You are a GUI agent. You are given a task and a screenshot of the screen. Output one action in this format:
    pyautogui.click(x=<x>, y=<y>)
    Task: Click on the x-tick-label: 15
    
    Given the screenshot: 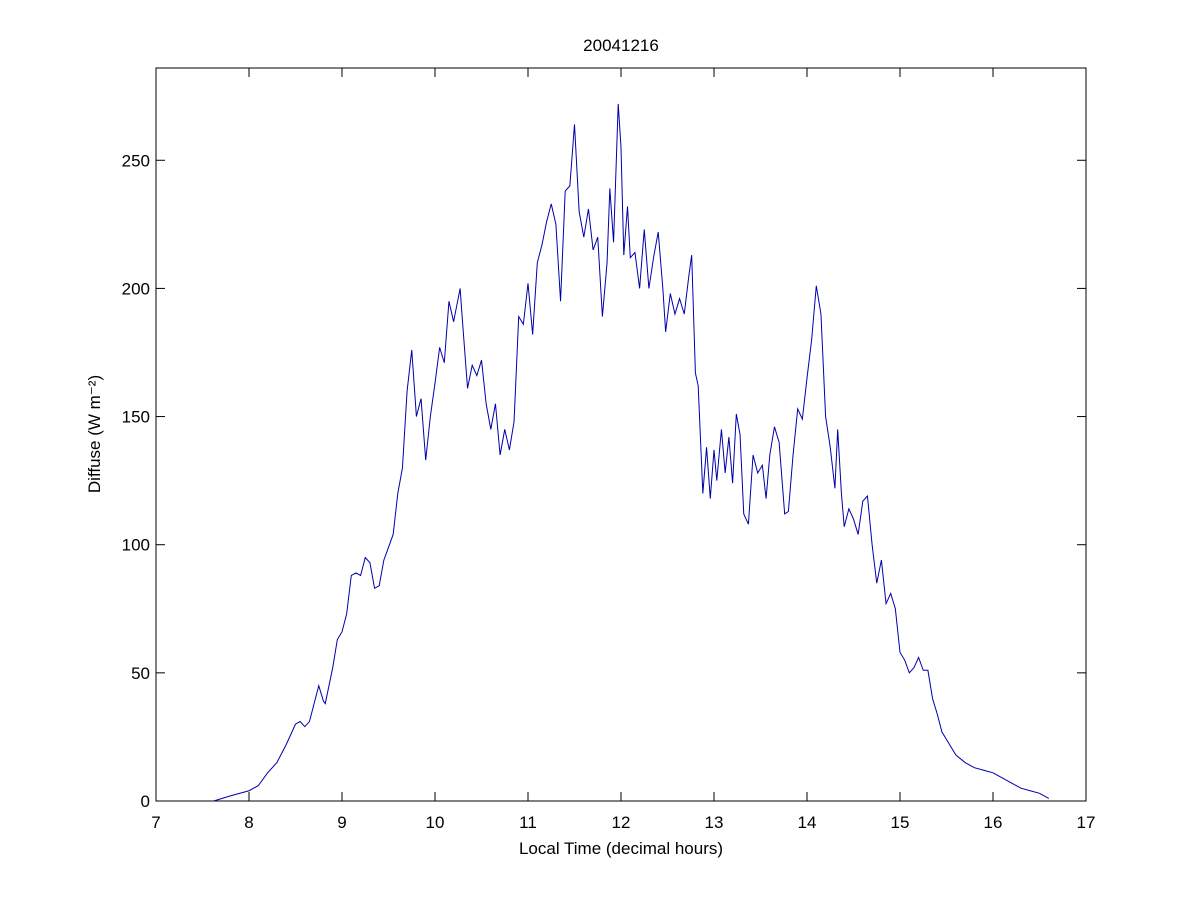 What is the action you would take?
    pyautogui.click(x=900, y=822)
    